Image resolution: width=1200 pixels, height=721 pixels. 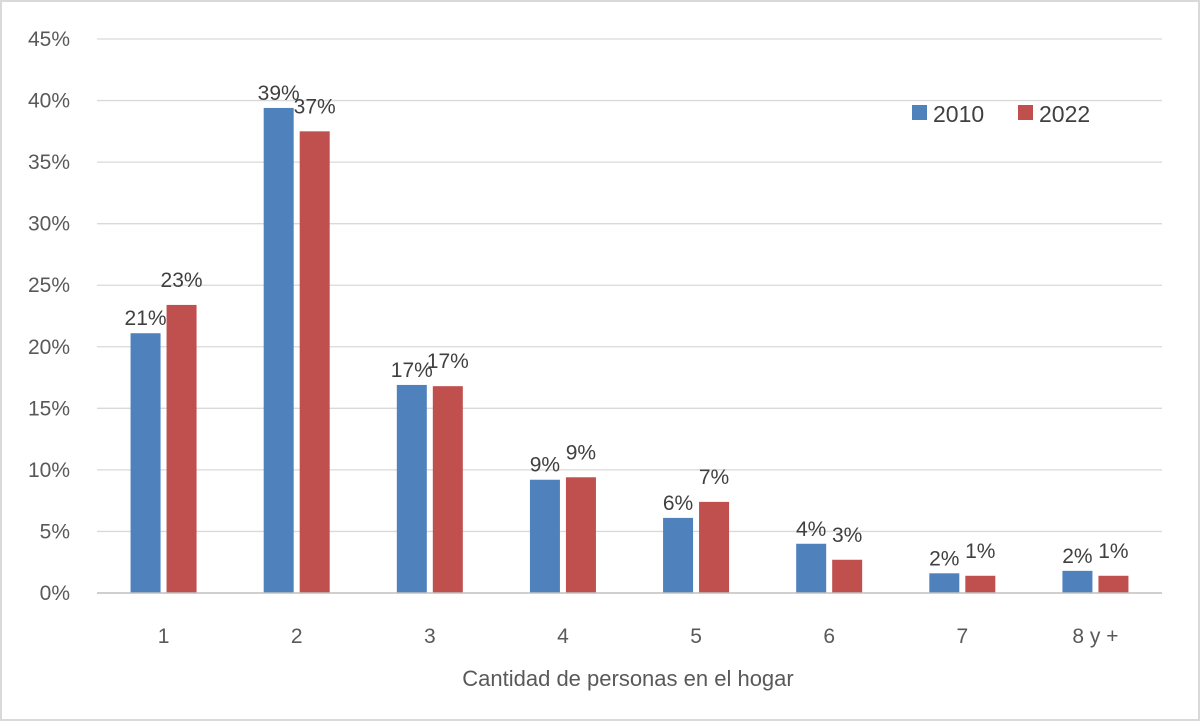 I want to click on y-axis-ticks: 0% 5% 10% 15% 20% 25% 30% 35% 40% 45%, so click(x=49, y=316).